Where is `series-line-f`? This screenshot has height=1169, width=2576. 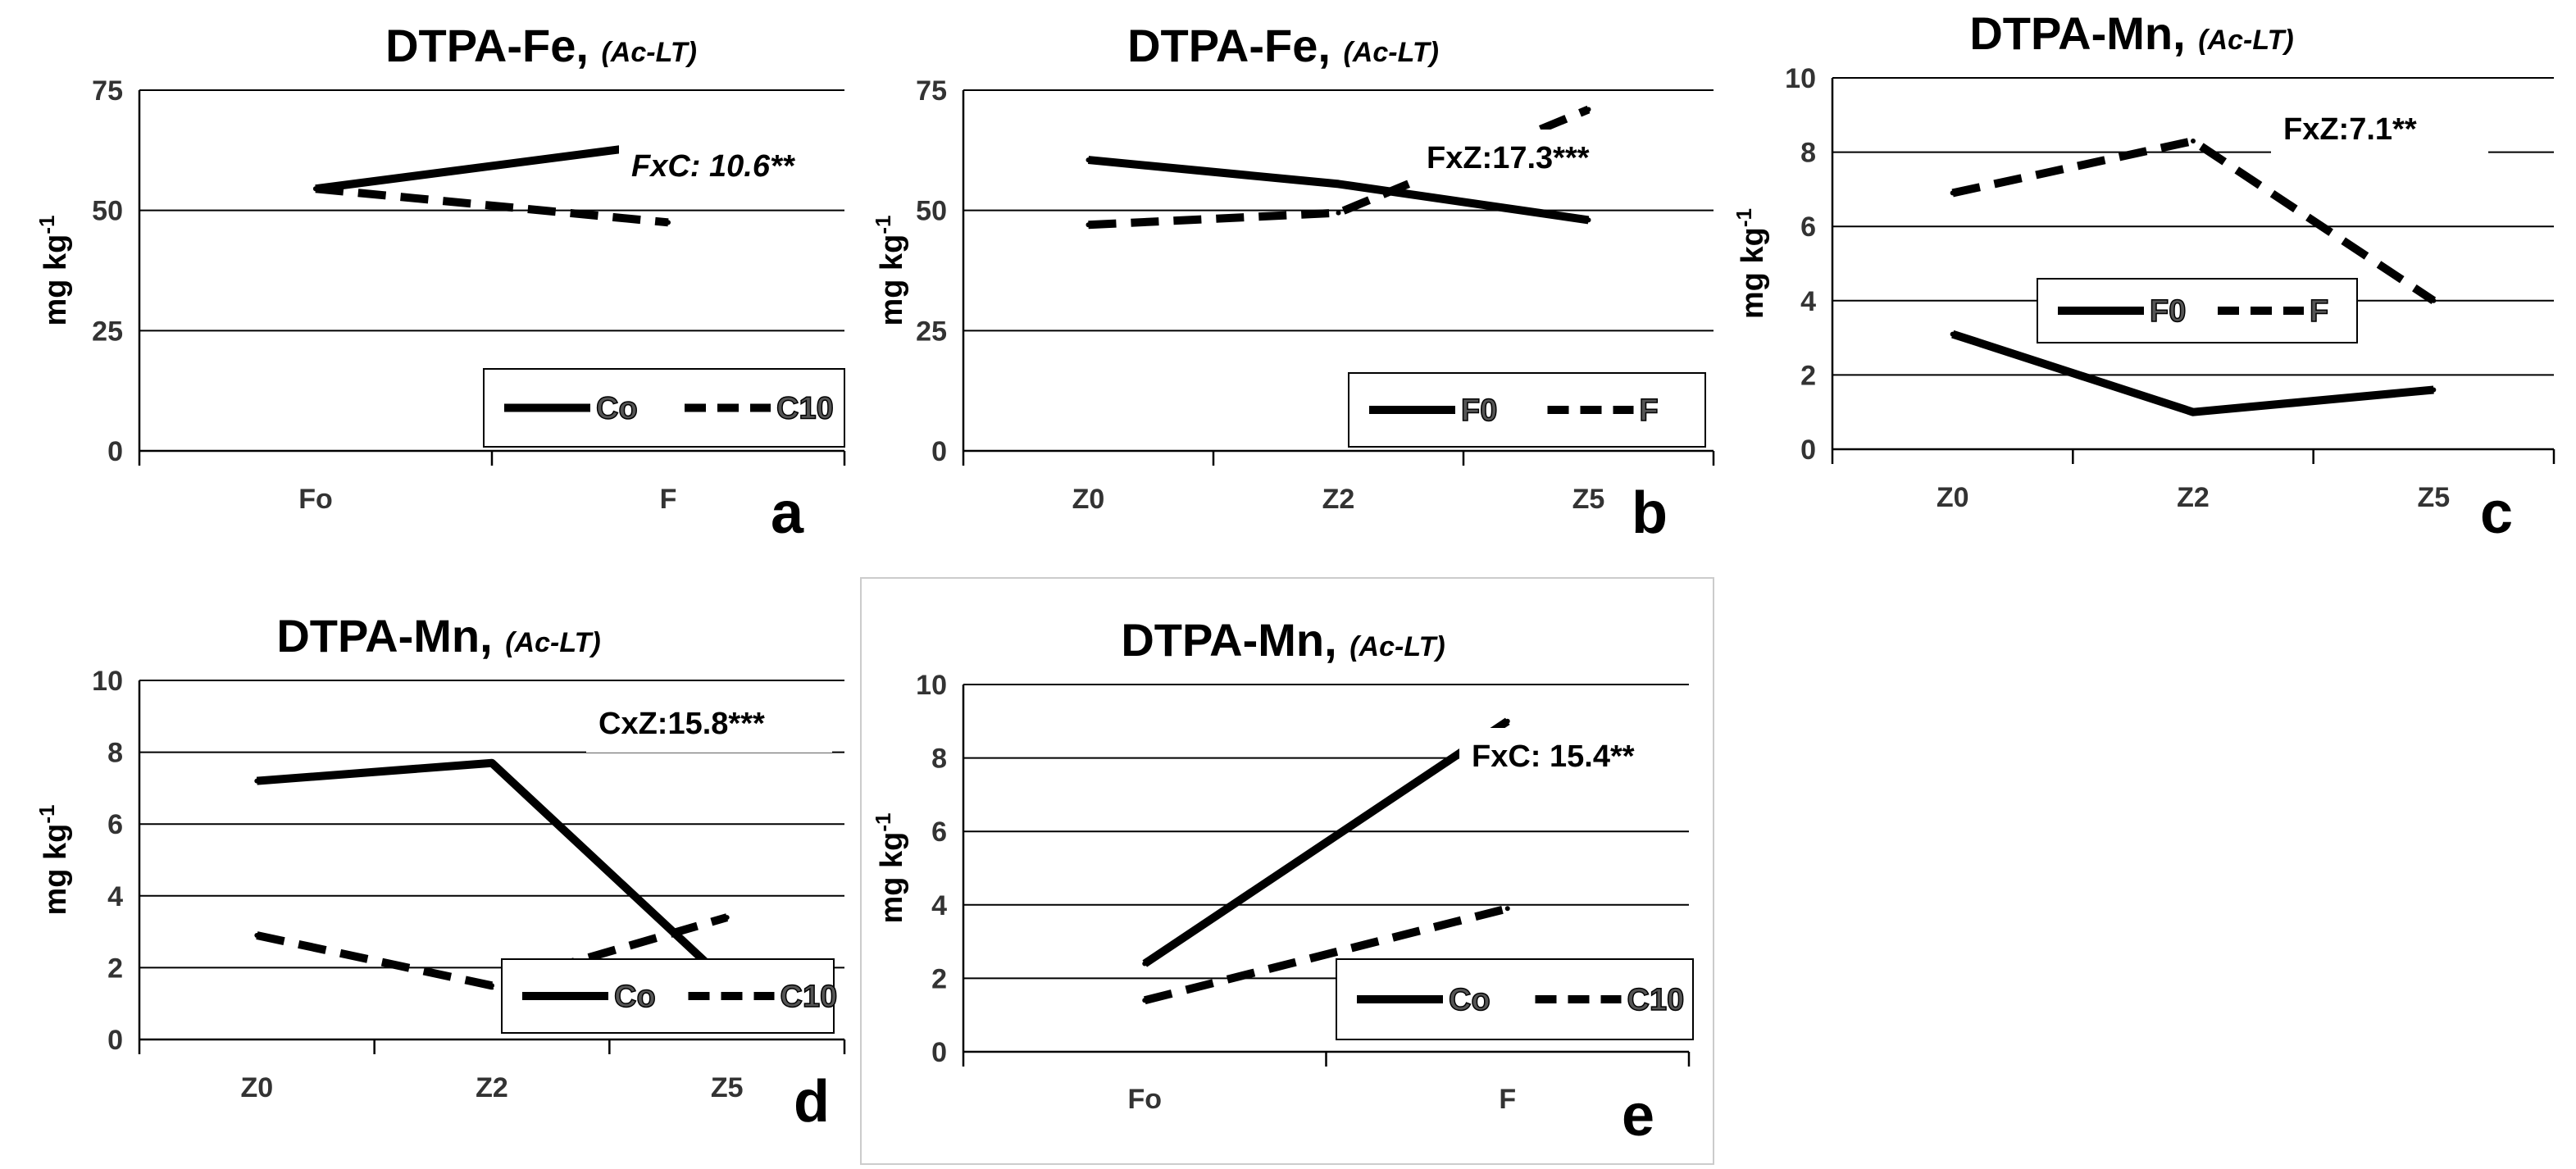
series-line-f is located at coordinates (2194, 220).